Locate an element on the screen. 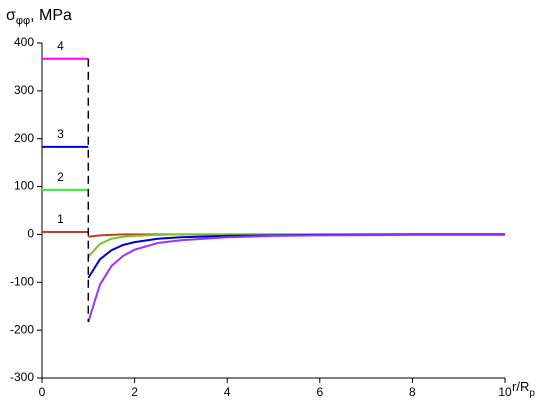 The width and height of the screenshot is (550, 410). y-tick-label: -300 is located at coordinates (22, 377).